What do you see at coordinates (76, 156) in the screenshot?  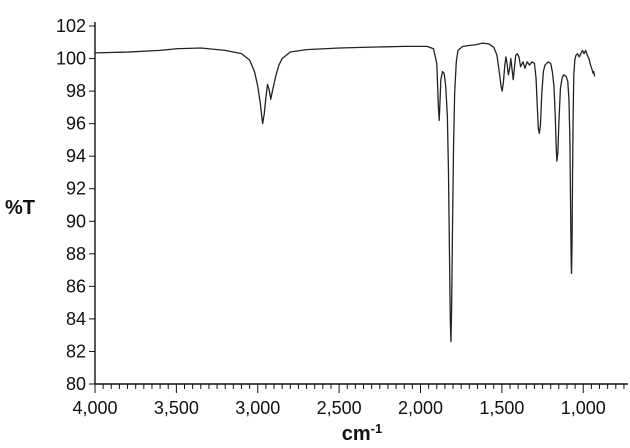 I see `y-tick-label: 94` at bounding box center [76, 156].